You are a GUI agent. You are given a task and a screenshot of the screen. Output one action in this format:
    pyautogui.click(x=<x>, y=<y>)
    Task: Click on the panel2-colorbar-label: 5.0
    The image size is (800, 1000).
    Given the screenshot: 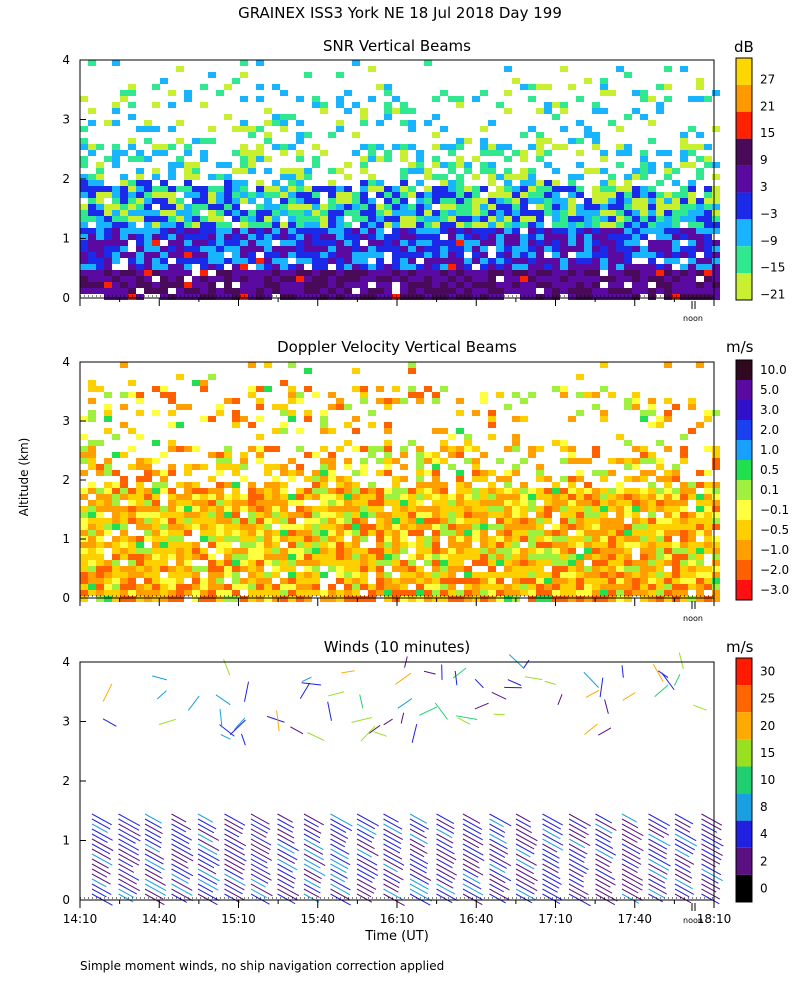 What is the action you would take?
    pyautogui.click(x=769, y=390)
    